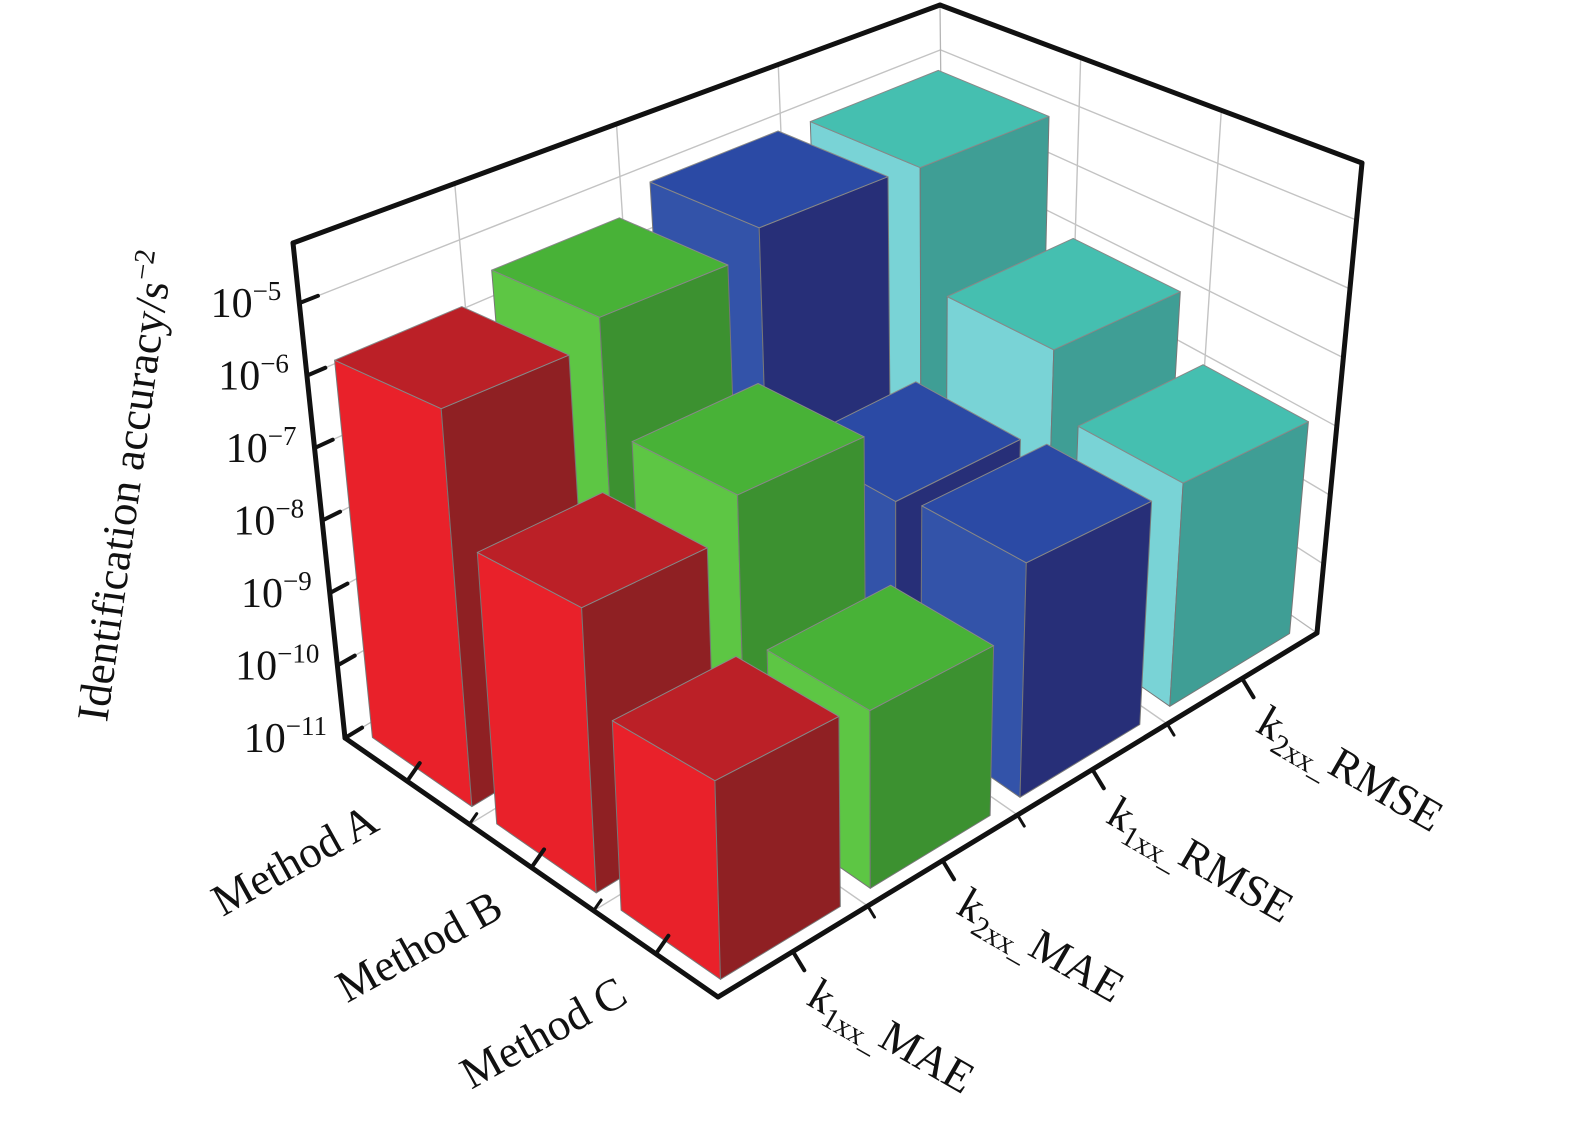  What do you see at coordinates (1151, 84) in the screenshot?
I see `right-wall-top-edge` at bounding box center [1151, 84].